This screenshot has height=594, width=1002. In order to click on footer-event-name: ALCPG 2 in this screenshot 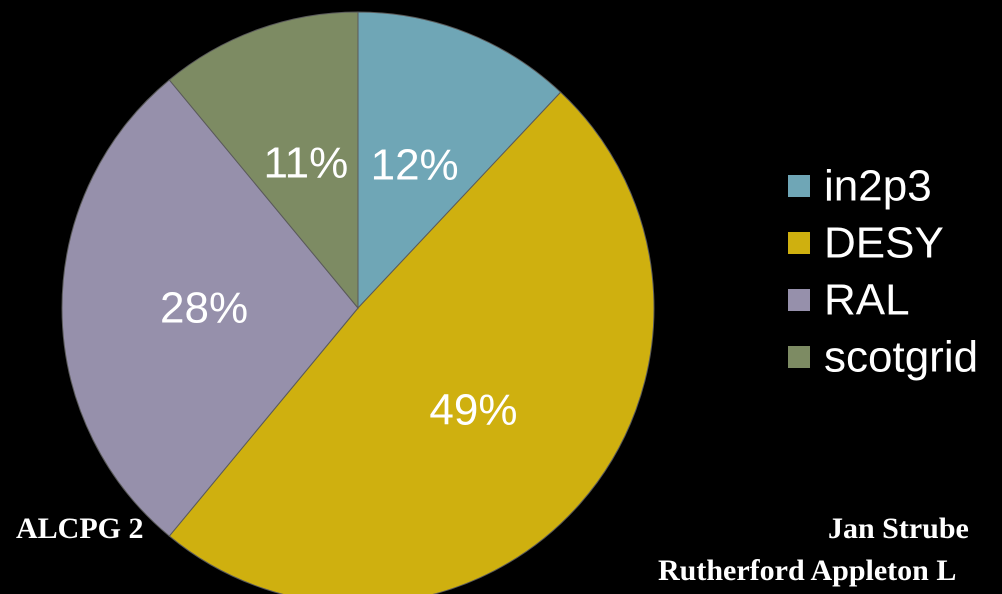, I will do `click(80, 528)`.